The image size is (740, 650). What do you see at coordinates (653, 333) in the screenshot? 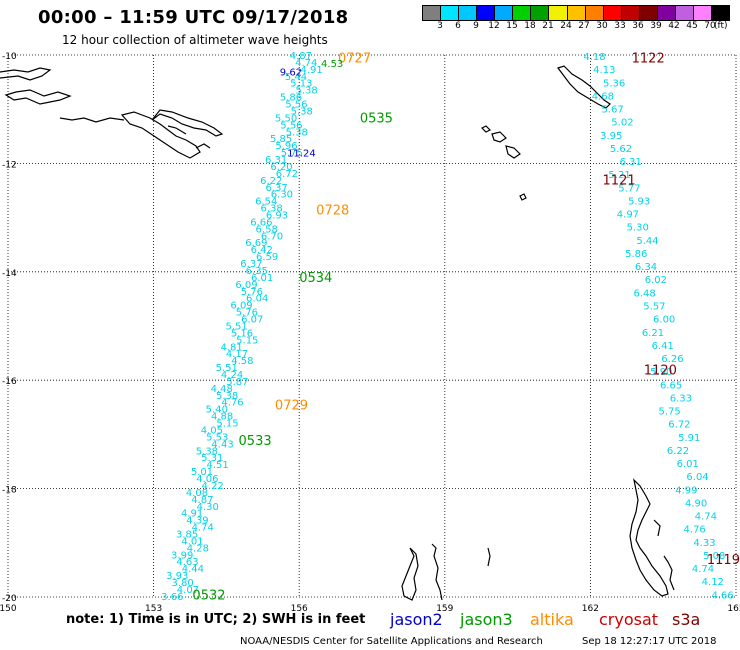
I see `wave-height-value: 6.21` at bounding box center [653, 333].